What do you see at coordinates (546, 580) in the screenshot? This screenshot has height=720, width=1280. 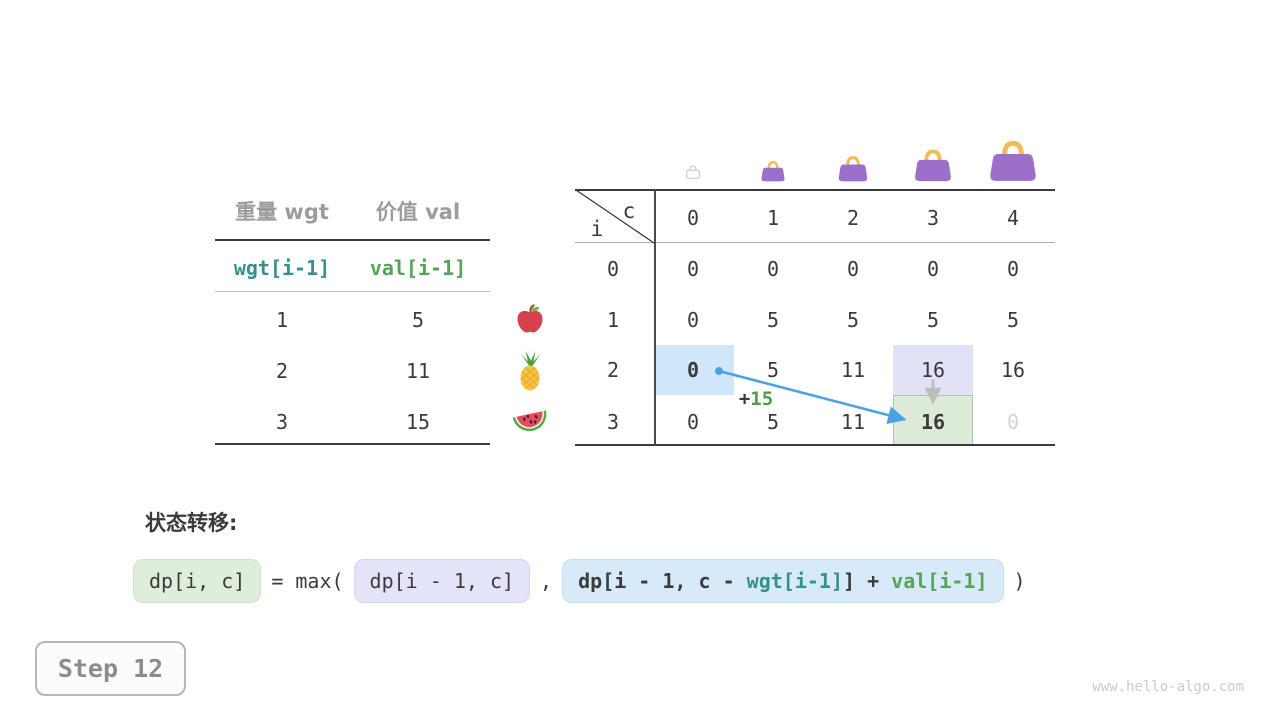 I see `formula-comma: ,` at bounding box center [546, 580].